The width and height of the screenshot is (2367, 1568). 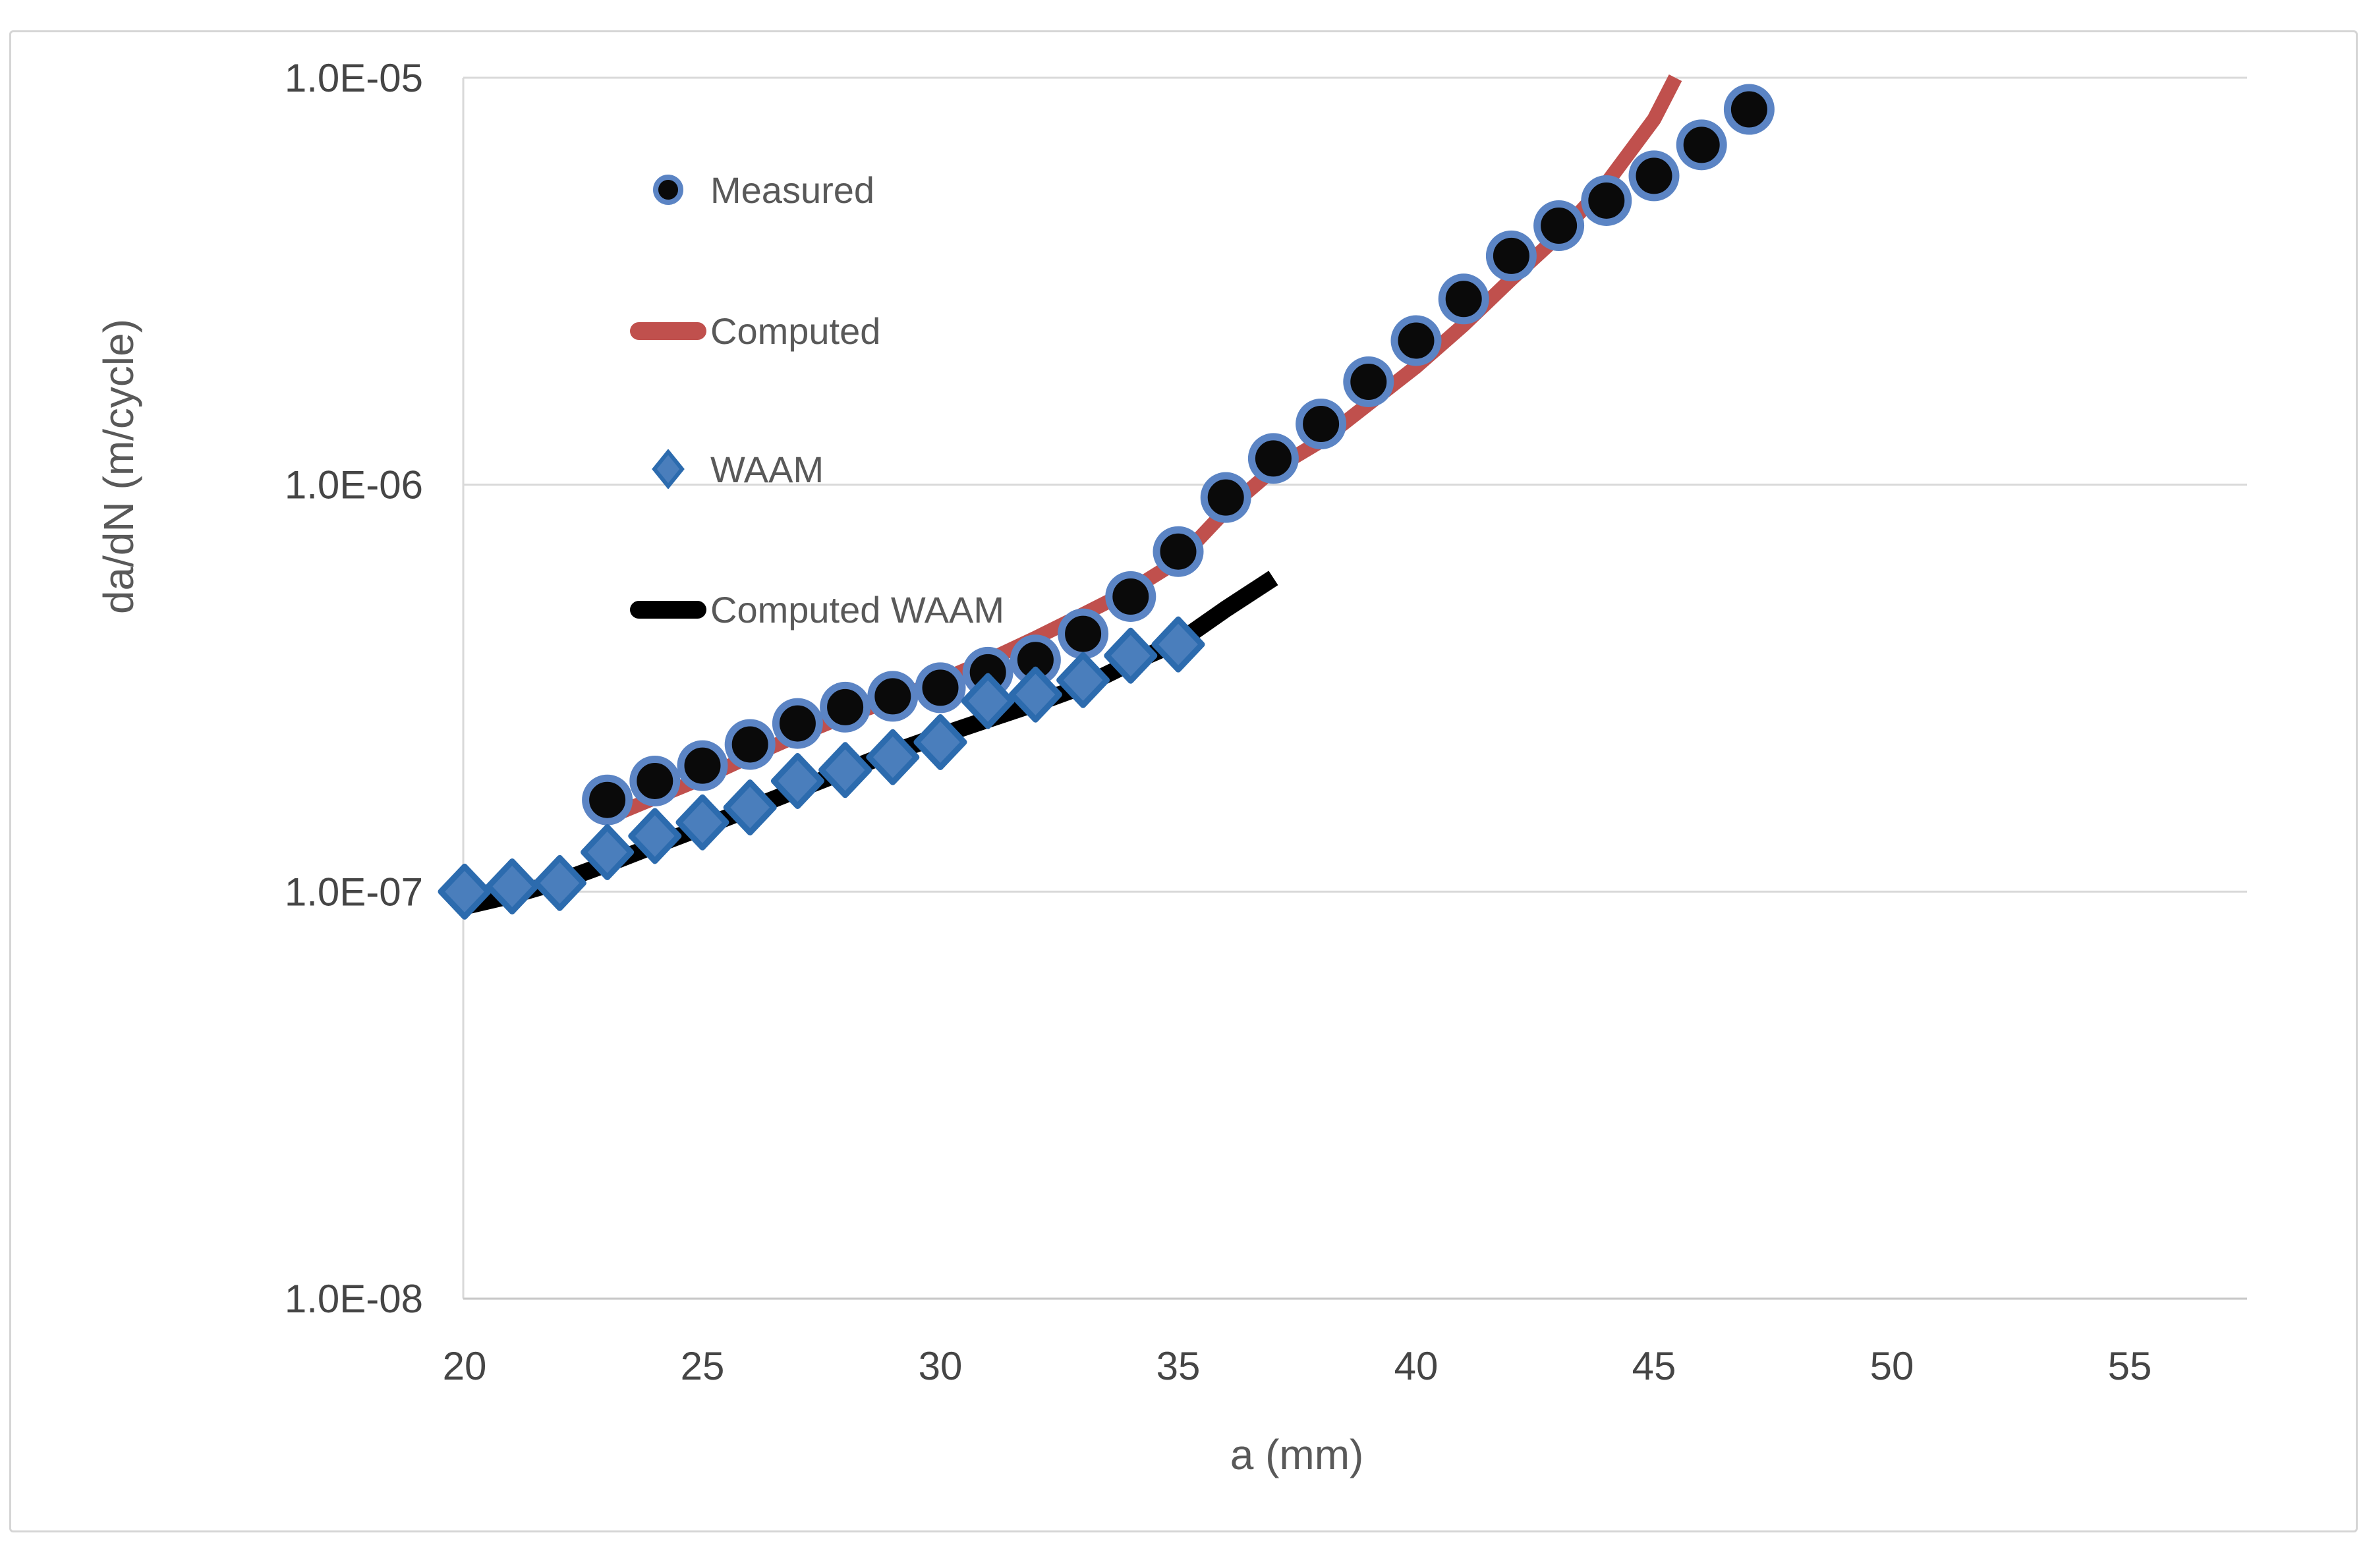 I want to click on x-tick-label: 45, so click(x=1654, y=1366).